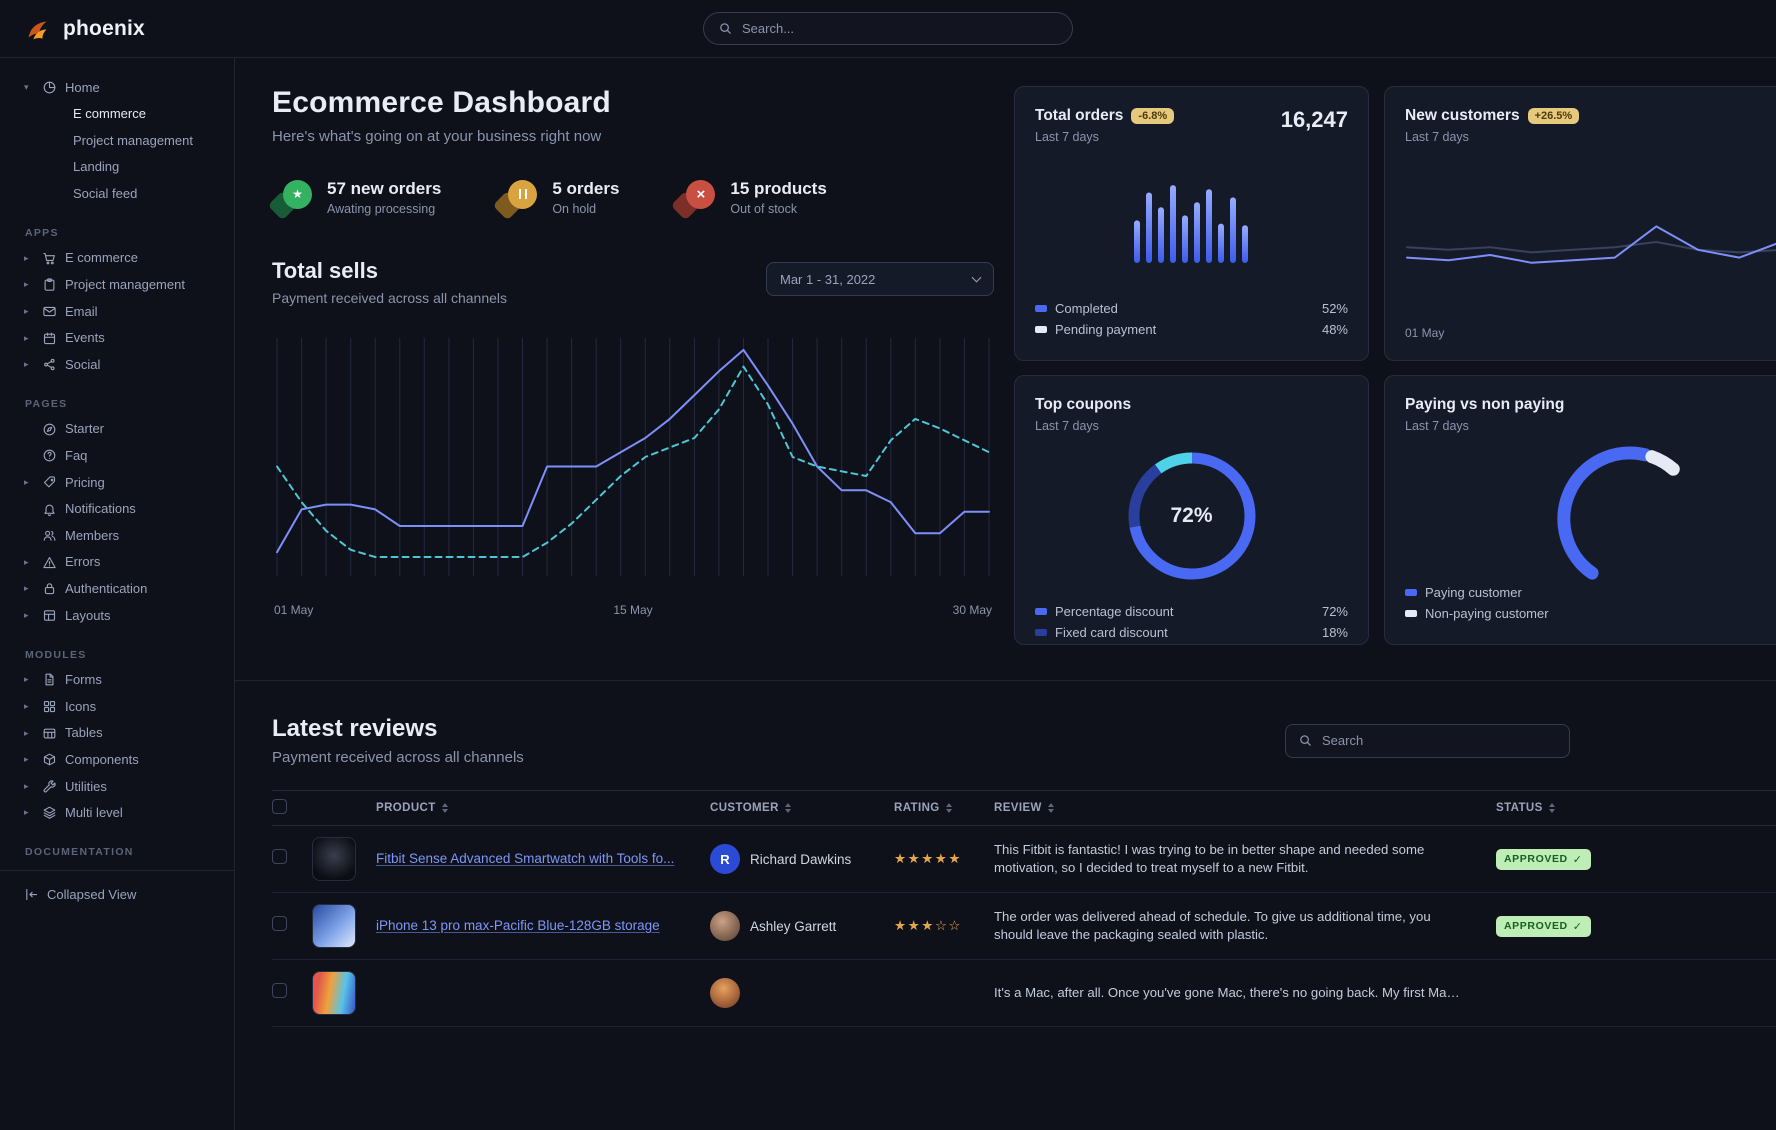  Describe the element at coordinates (1079, 115) in the screenshot. I see `card-title: Total orders` at that location.